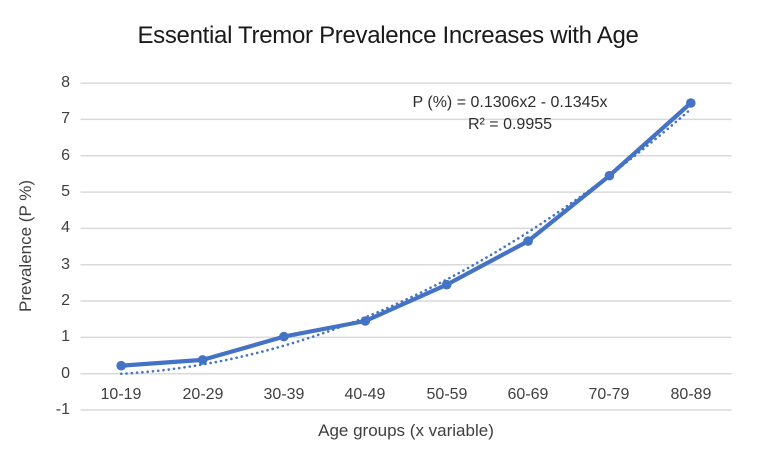 This screenshot has height=462, width=758. What do you see at coordinates (65, 264) in the screenshot?
I see `y-tick-label: 3` at bounding box center [65, 264].